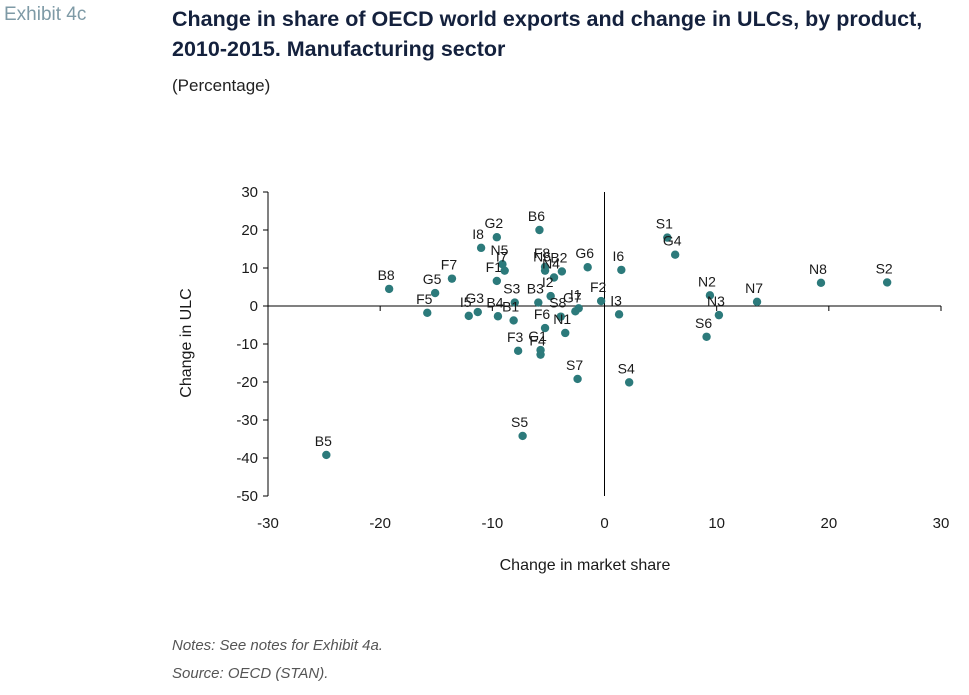 Image resolution: width=969 pixels, height=695 pixels. Describe the element at coordinates (510, 306) in the screenshot. I see `data-point-label: B1` at that location.